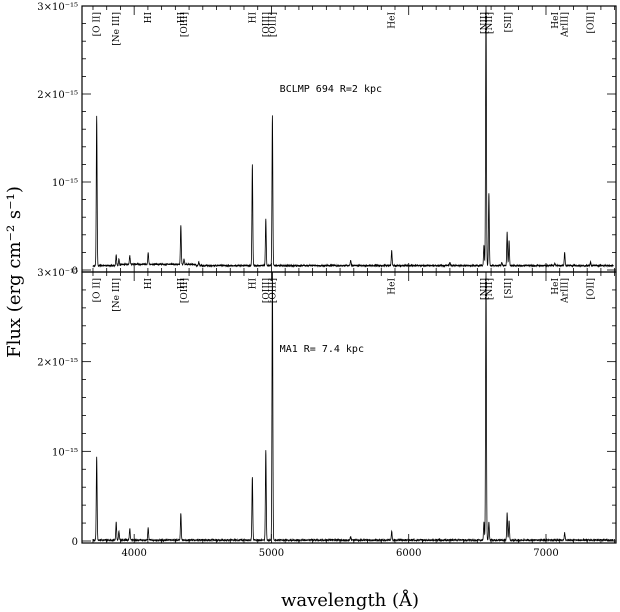 Image resolution: width=620 pixels, height=612 pixels. Describe the element at coordinates (350, 600) in the screenshot. I see `x-axis-label: wavelength (Å)` at that location.